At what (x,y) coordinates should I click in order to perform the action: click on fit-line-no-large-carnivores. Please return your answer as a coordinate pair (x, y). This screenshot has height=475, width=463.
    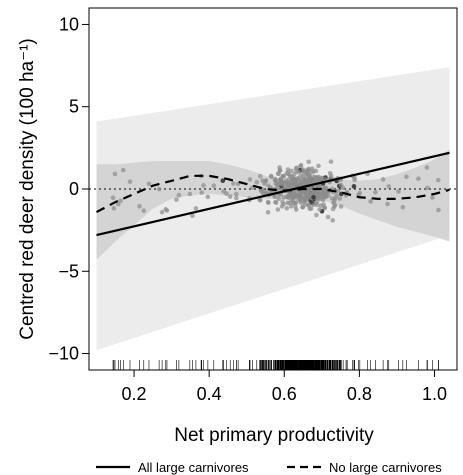
    Looking at the image, I should click on (272, 194).